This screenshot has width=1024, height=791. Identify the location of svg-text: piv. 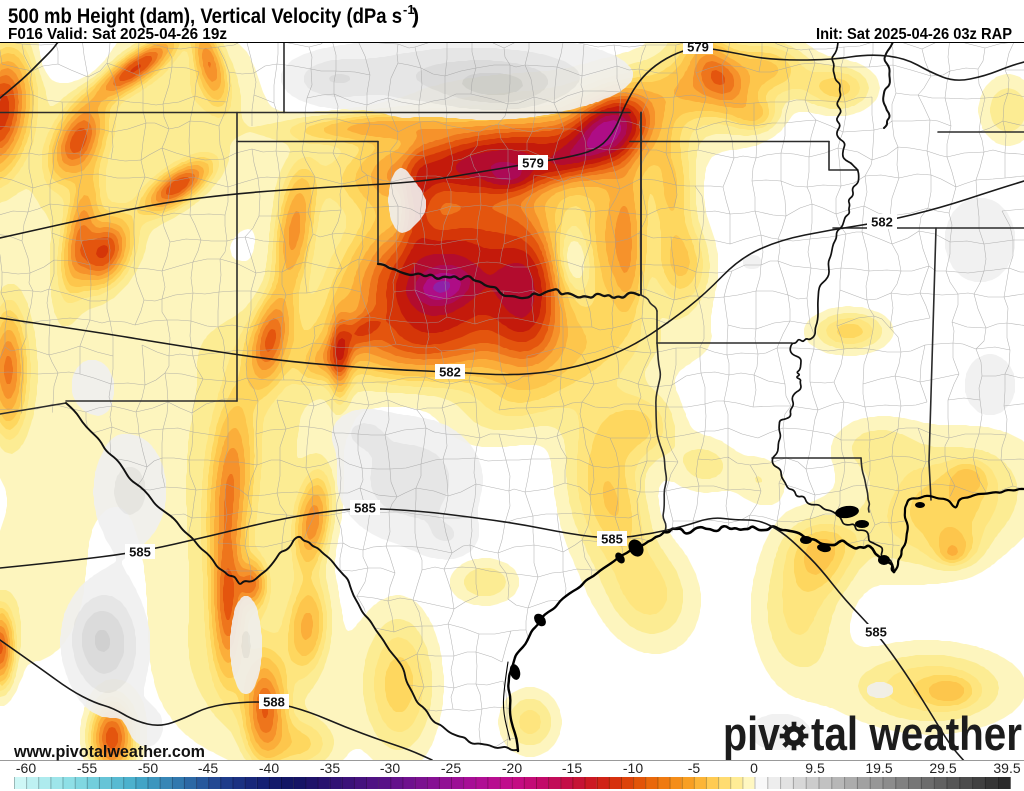
(751, 733).